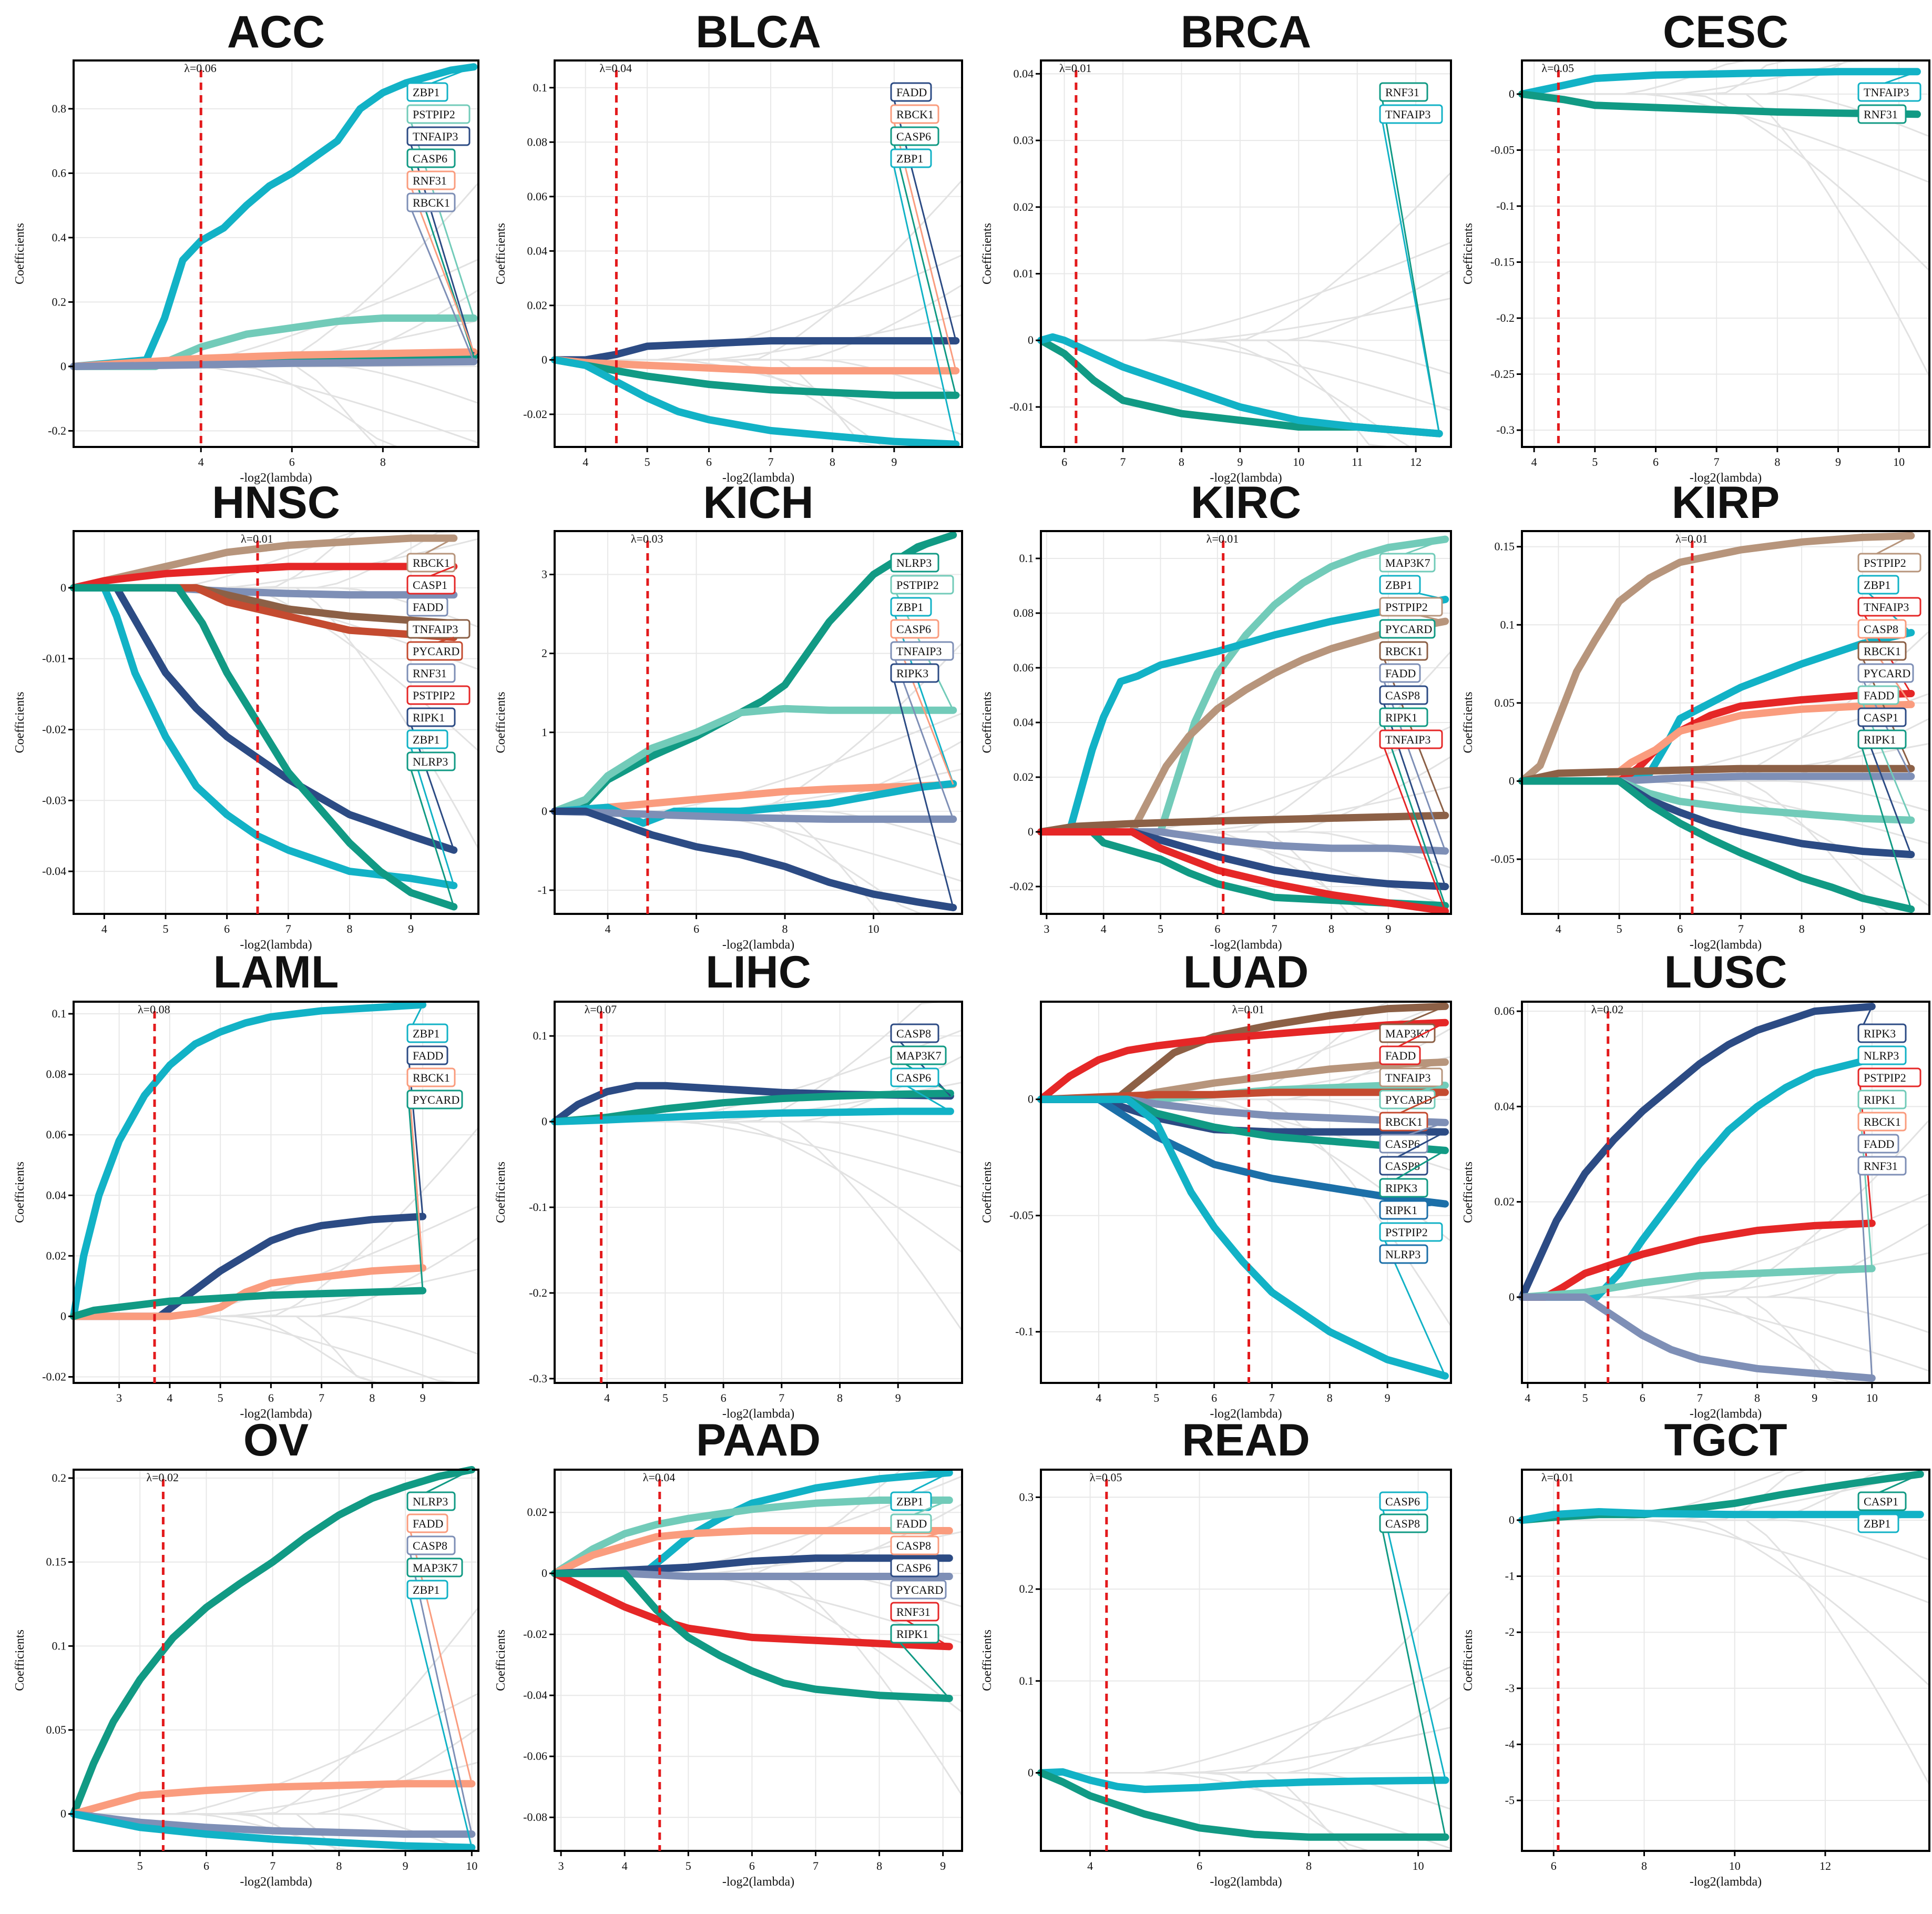 The height and width of the screenshot is (1914, 1932). What do you see at coordinates (1024, 206) in the screenshot?
I see `y-tick-label: 0.02` at bounding box center [1024, 206].